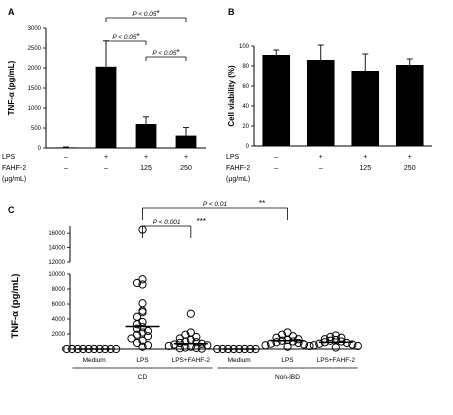 Image resolution: width=453 pixels, height=415 pixels. Describe the element at coordinates (365, 168) in the screenshot. I see `fahf2-dose: 125` at that location.